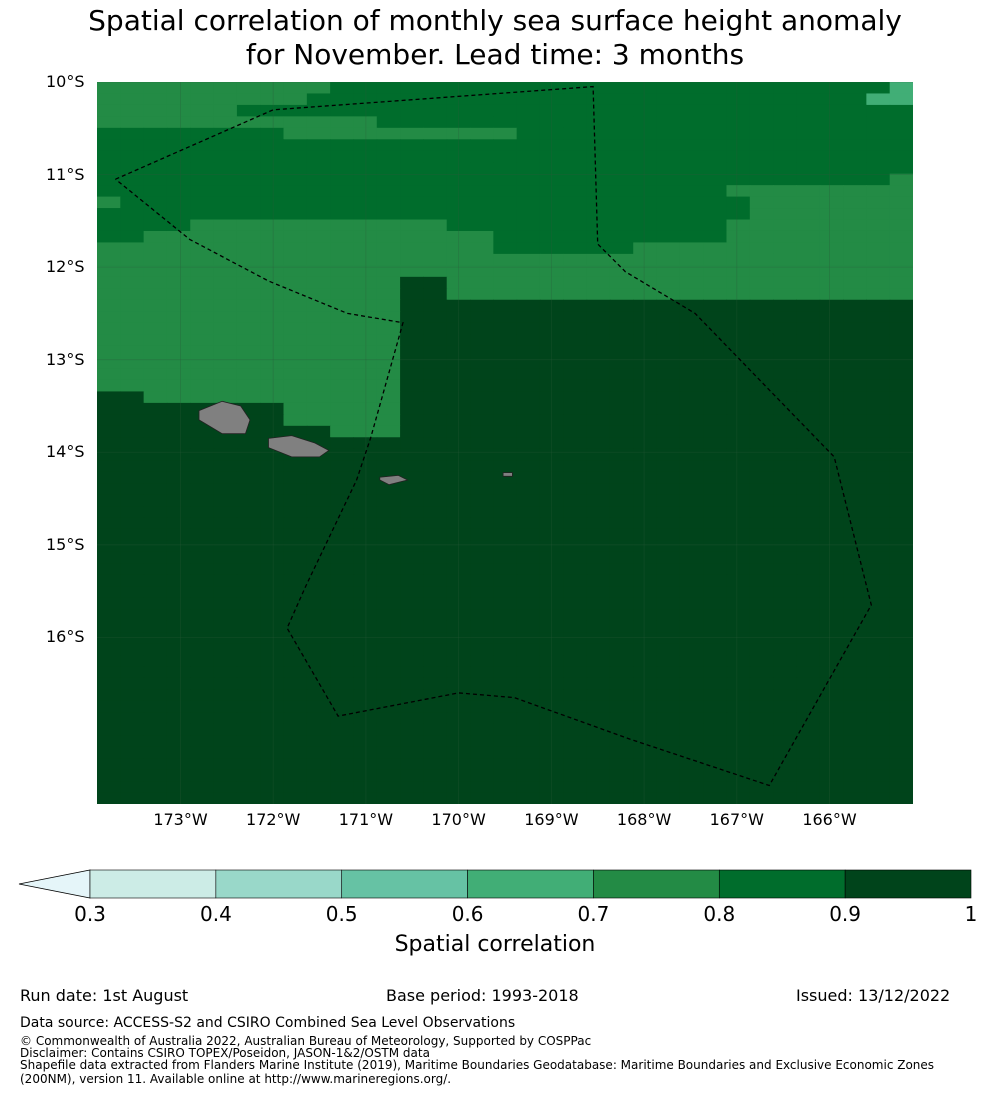 Image resolution: width=990 pixels, height=1095 pixels. Describe the element at coordinates (224, 417) in the screenshot. I see `island` at that location.